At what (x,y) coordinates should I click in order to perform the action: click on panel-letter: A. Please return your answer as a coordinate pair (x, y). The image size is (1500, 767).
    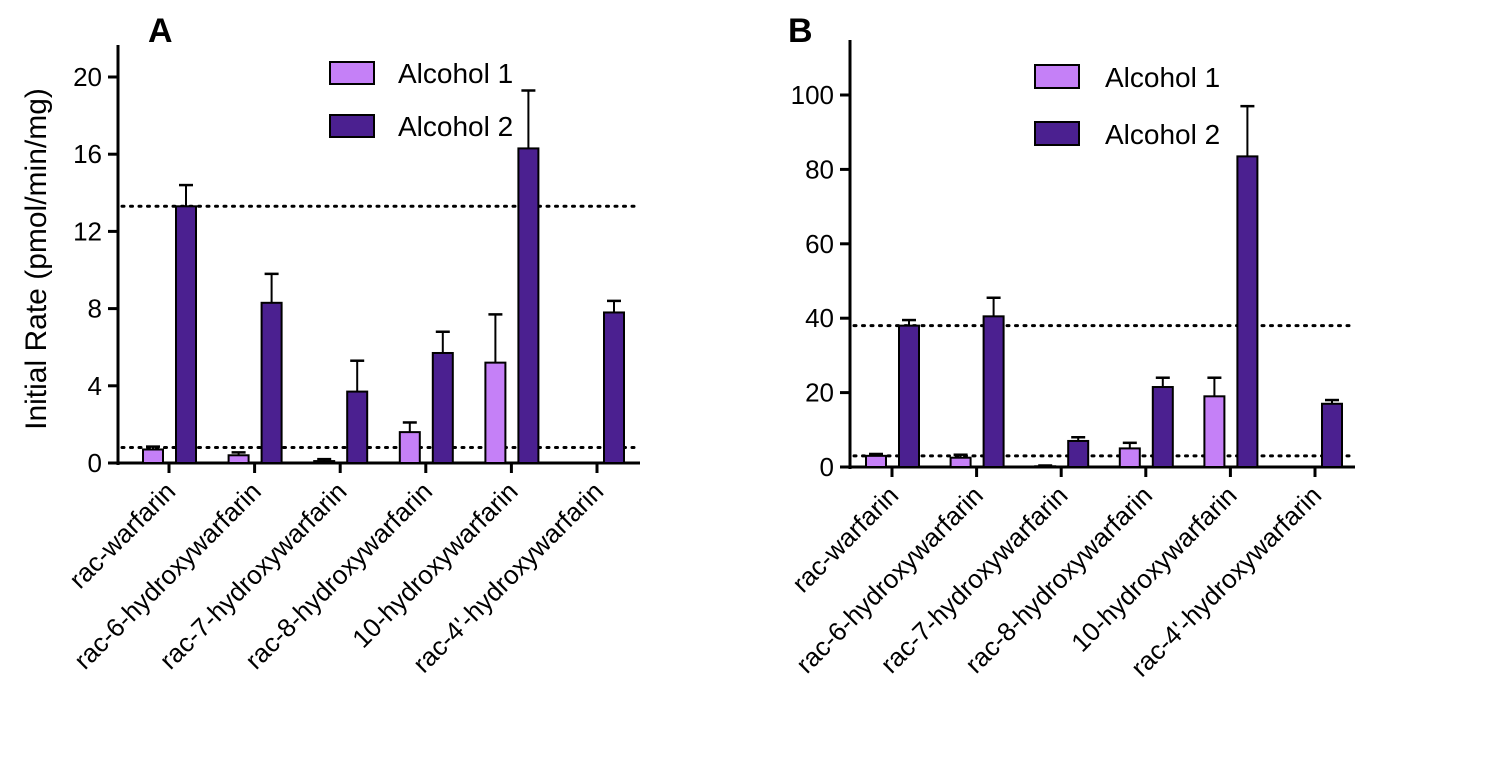
    Looking at the image, I should click on (160, 31).